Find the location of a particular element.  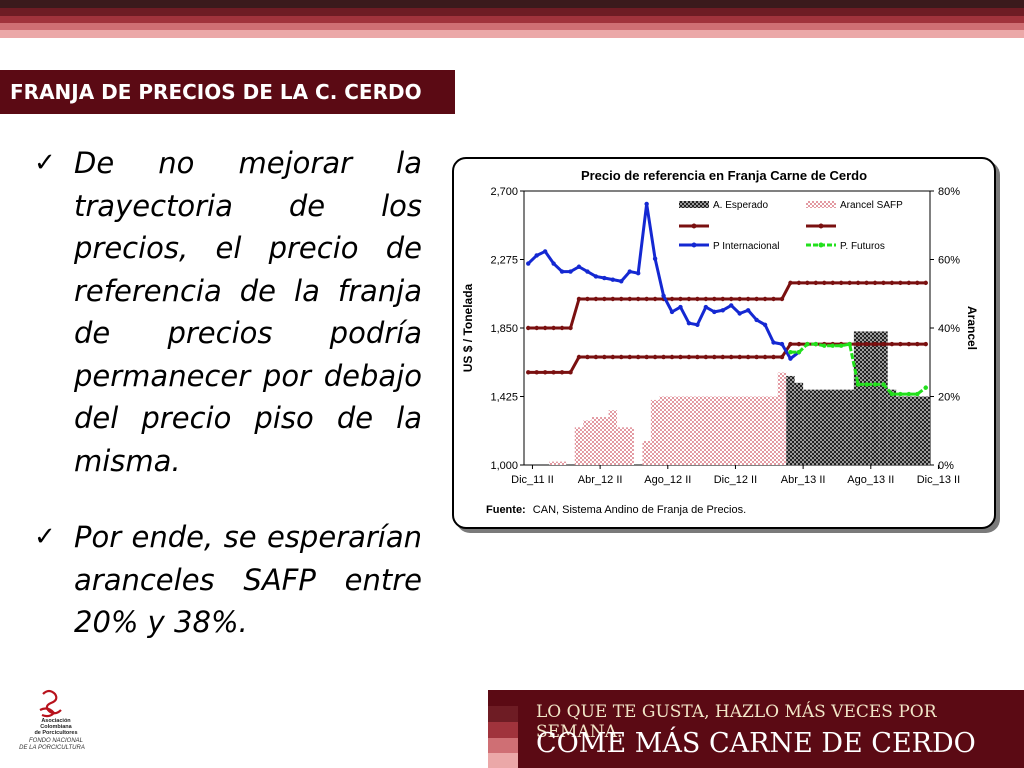

logo-line-1: Asociación is located at coordinates (56, 721).